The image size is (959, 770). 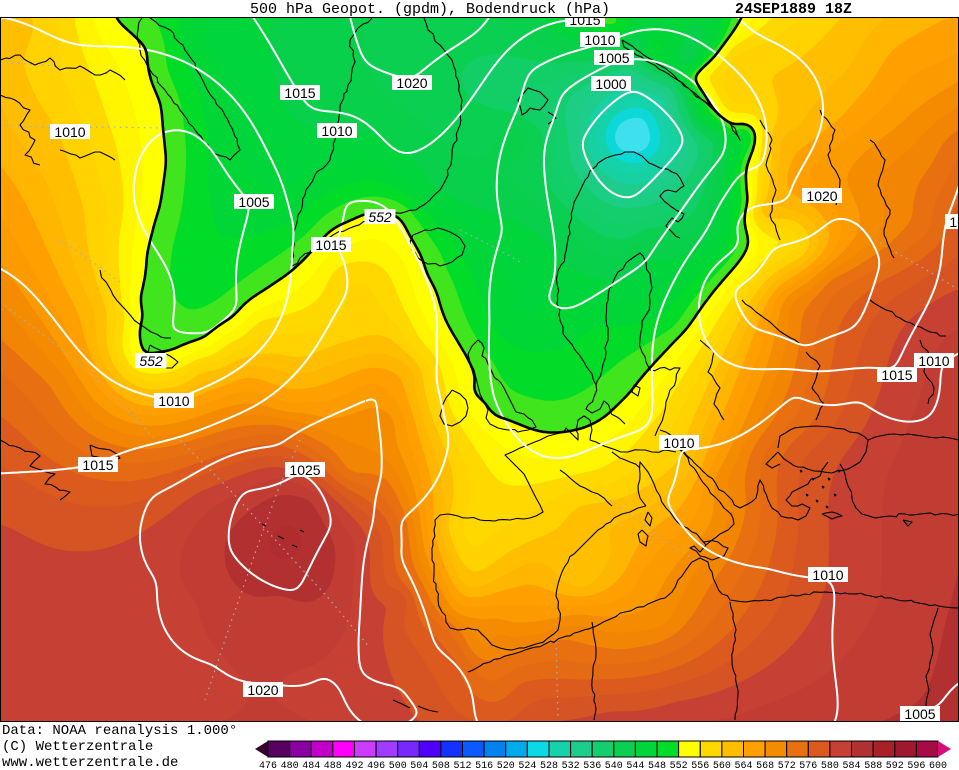 What do you see at coordinates (895, 765) in the screenshot?
I see `svg-text: 592` at bounding box center [895, 765].